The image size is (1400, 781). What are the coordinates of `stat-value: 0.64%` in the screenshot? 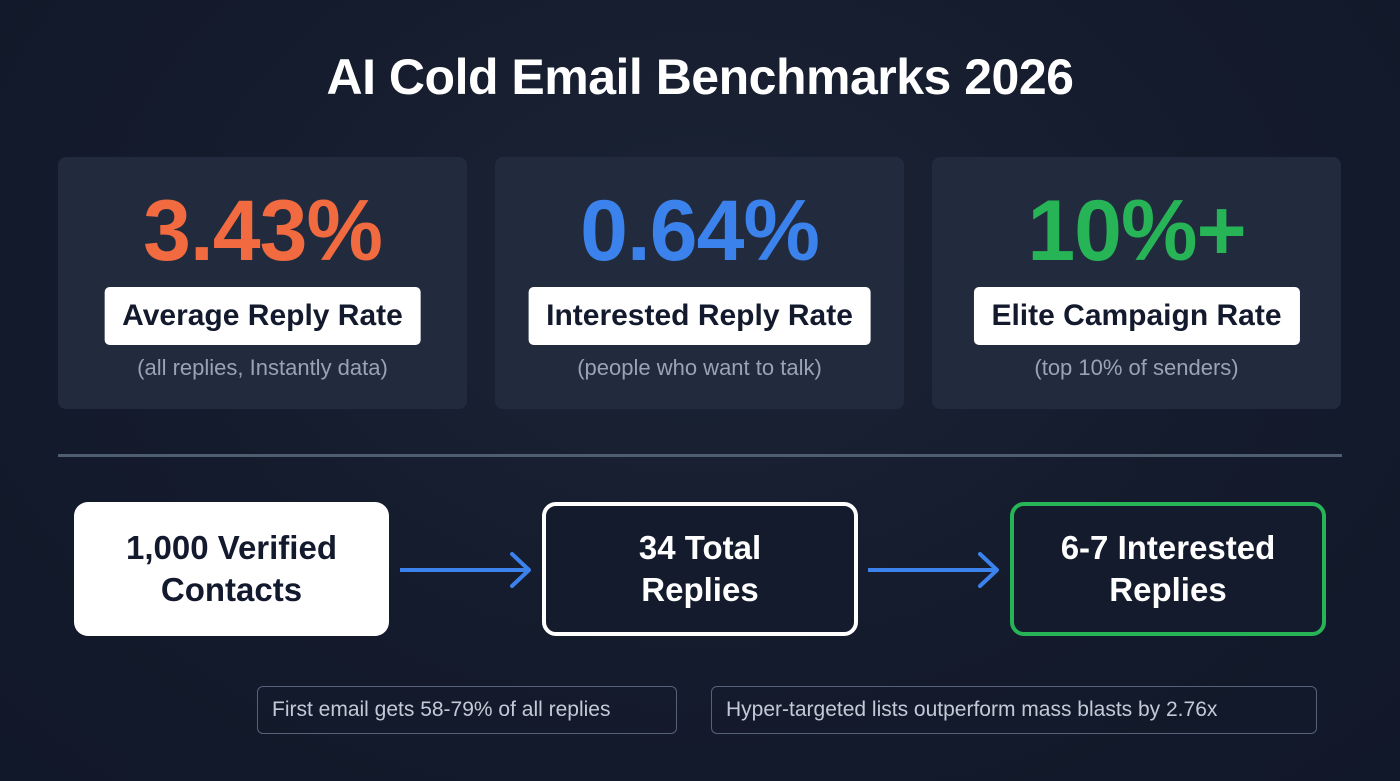 It's located at (700, 231).